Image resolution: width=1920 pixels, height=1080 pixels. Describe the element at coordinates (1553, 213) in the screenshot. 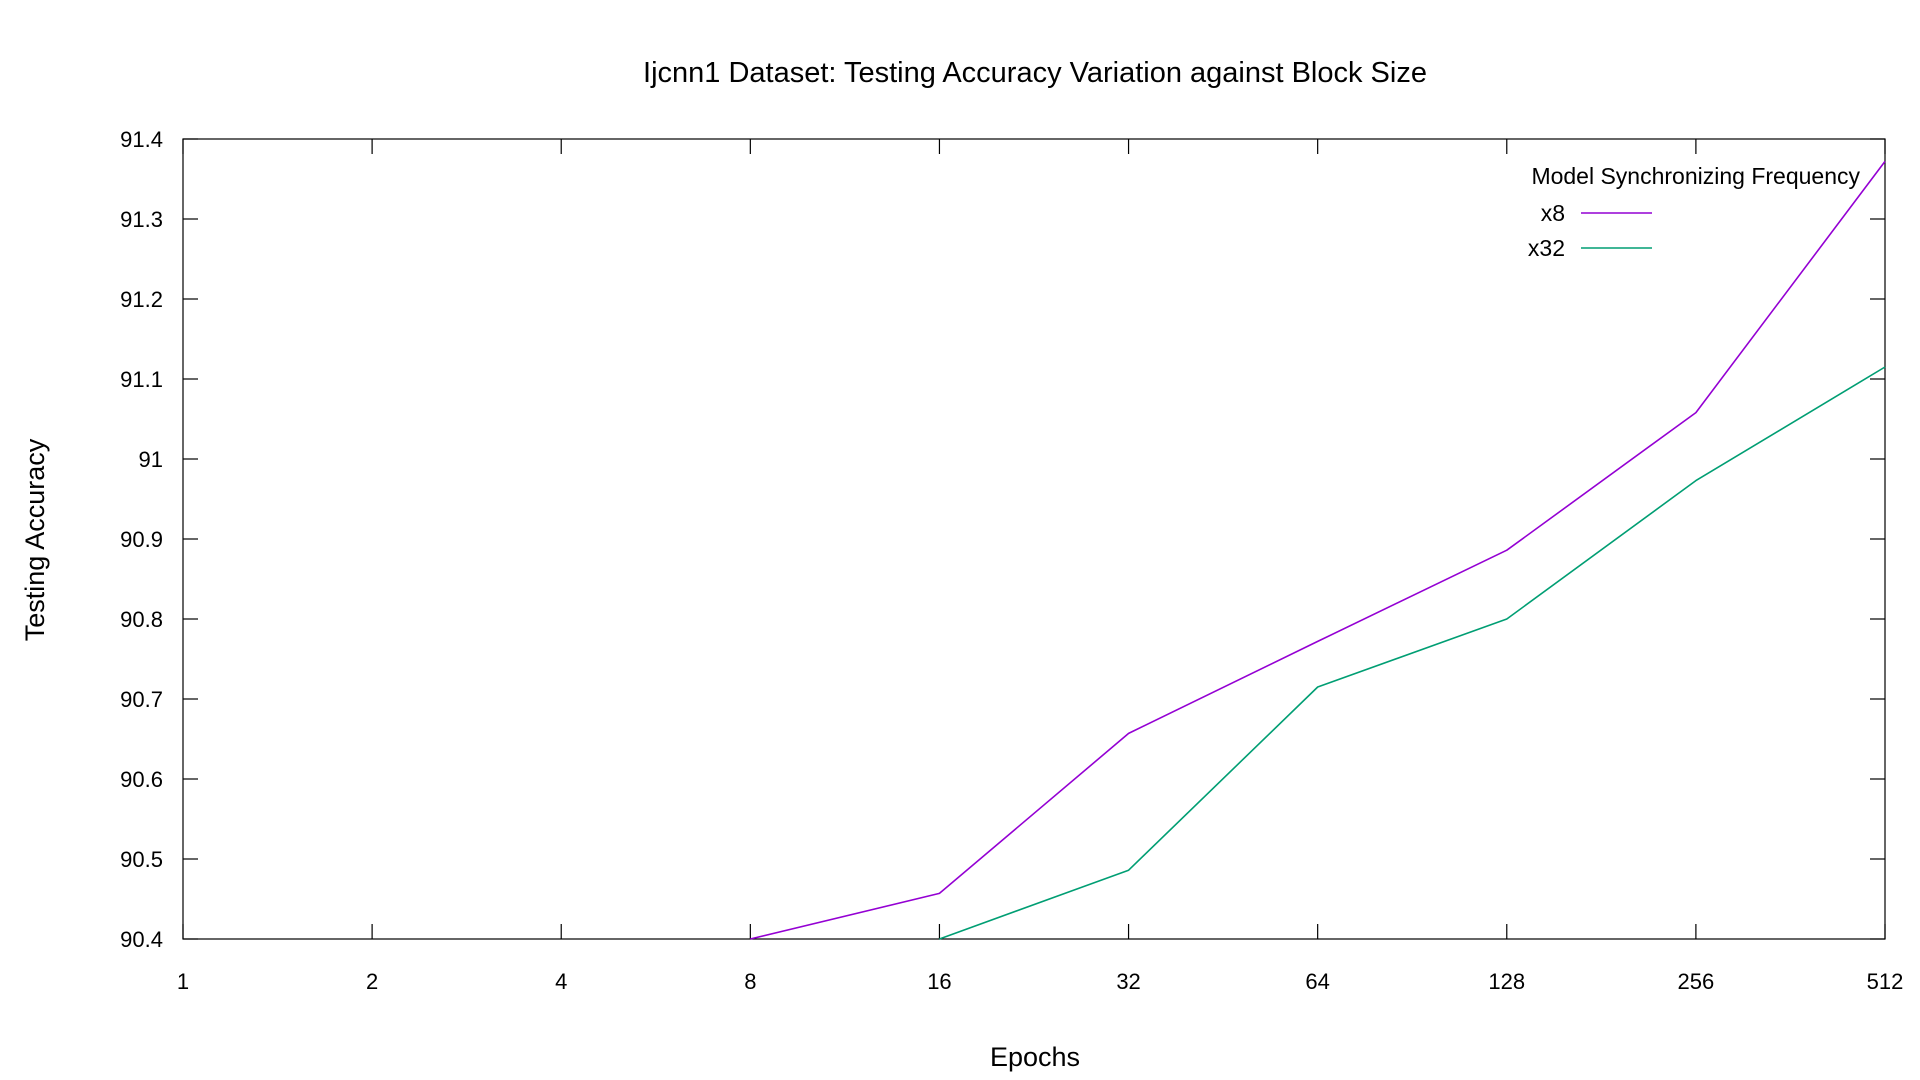

I see `legend-label-x8: x8` at that location.